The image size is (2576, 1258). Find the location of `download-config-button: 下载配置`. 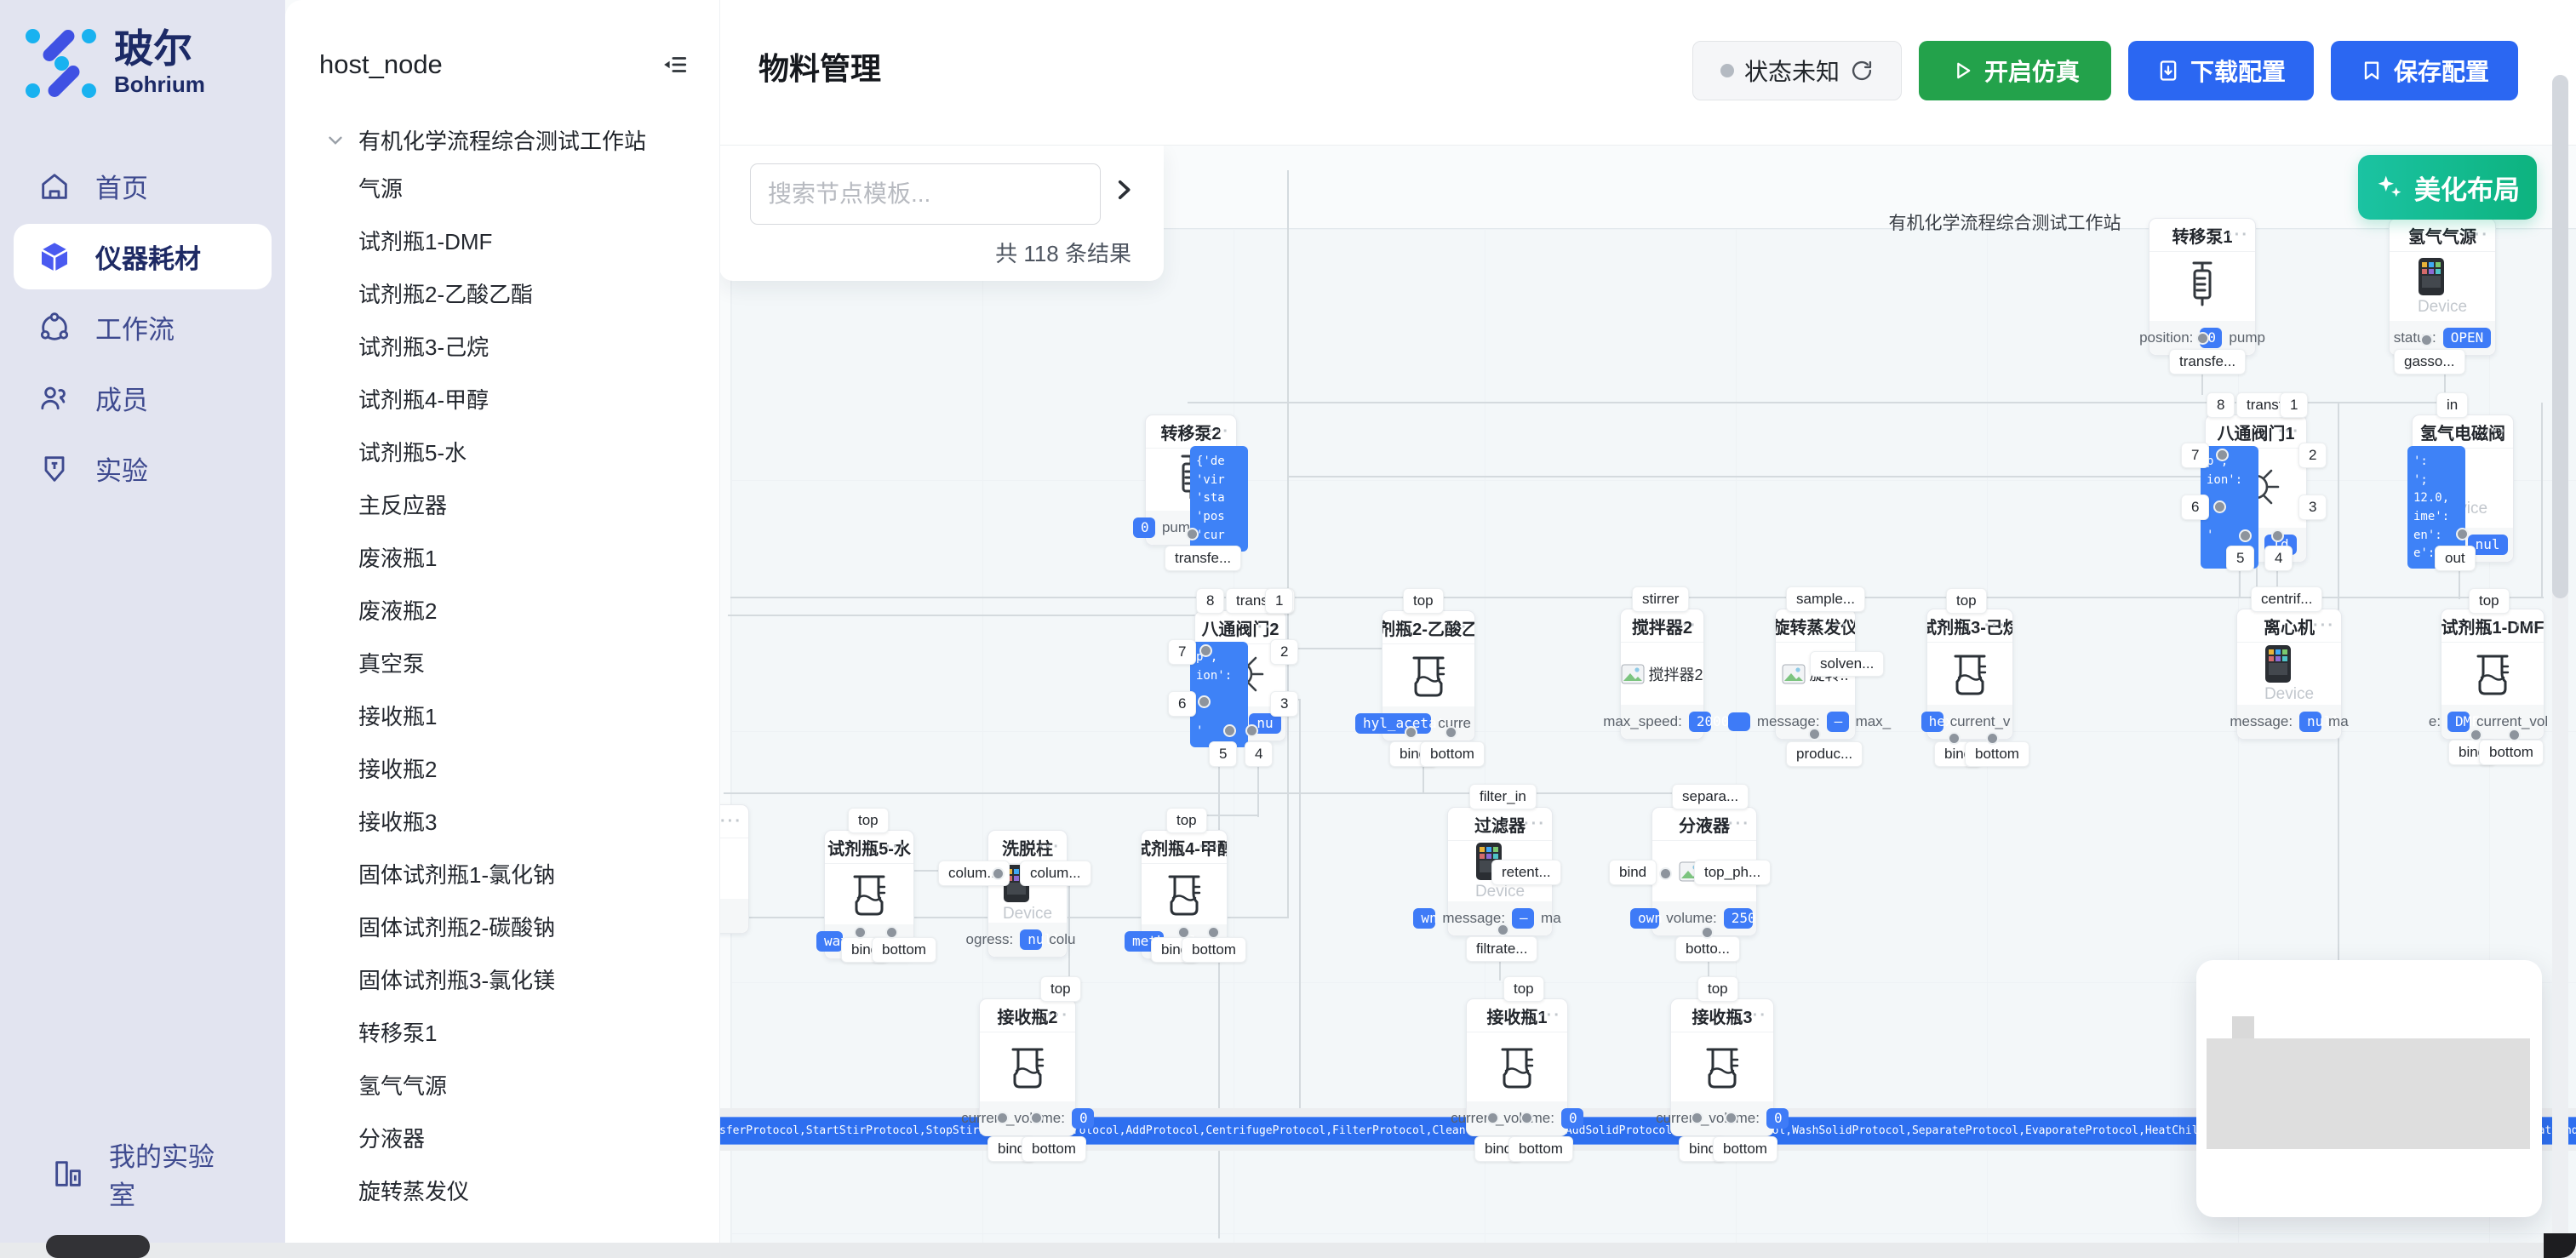

download-config-button: 下载配置 is located at coordinates (2221, 70).